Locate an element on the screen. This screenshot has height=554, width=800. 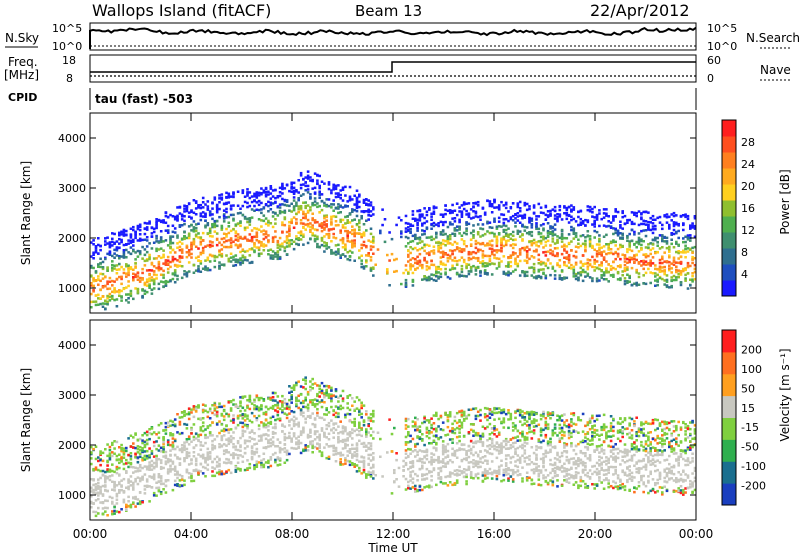
colorbar-tick-label: 12 is located at coordinates (748, 230).